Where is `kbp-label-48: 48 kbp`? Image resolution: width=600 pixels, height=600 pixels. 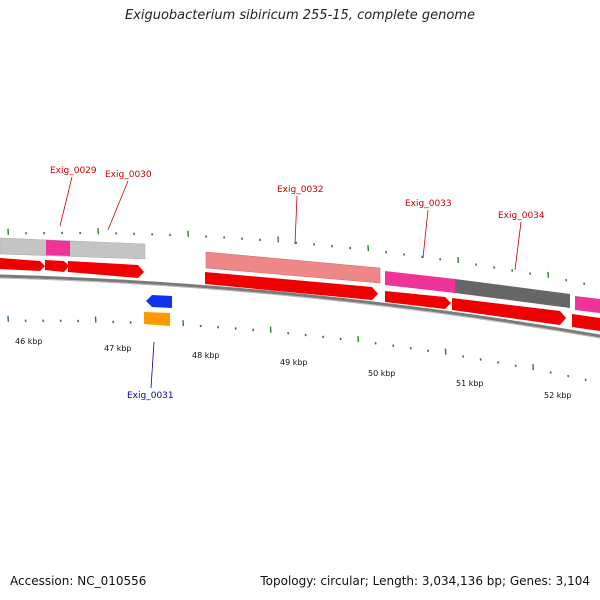 kbp-label-48: 48 kbp is located at coordinates (206, 355).